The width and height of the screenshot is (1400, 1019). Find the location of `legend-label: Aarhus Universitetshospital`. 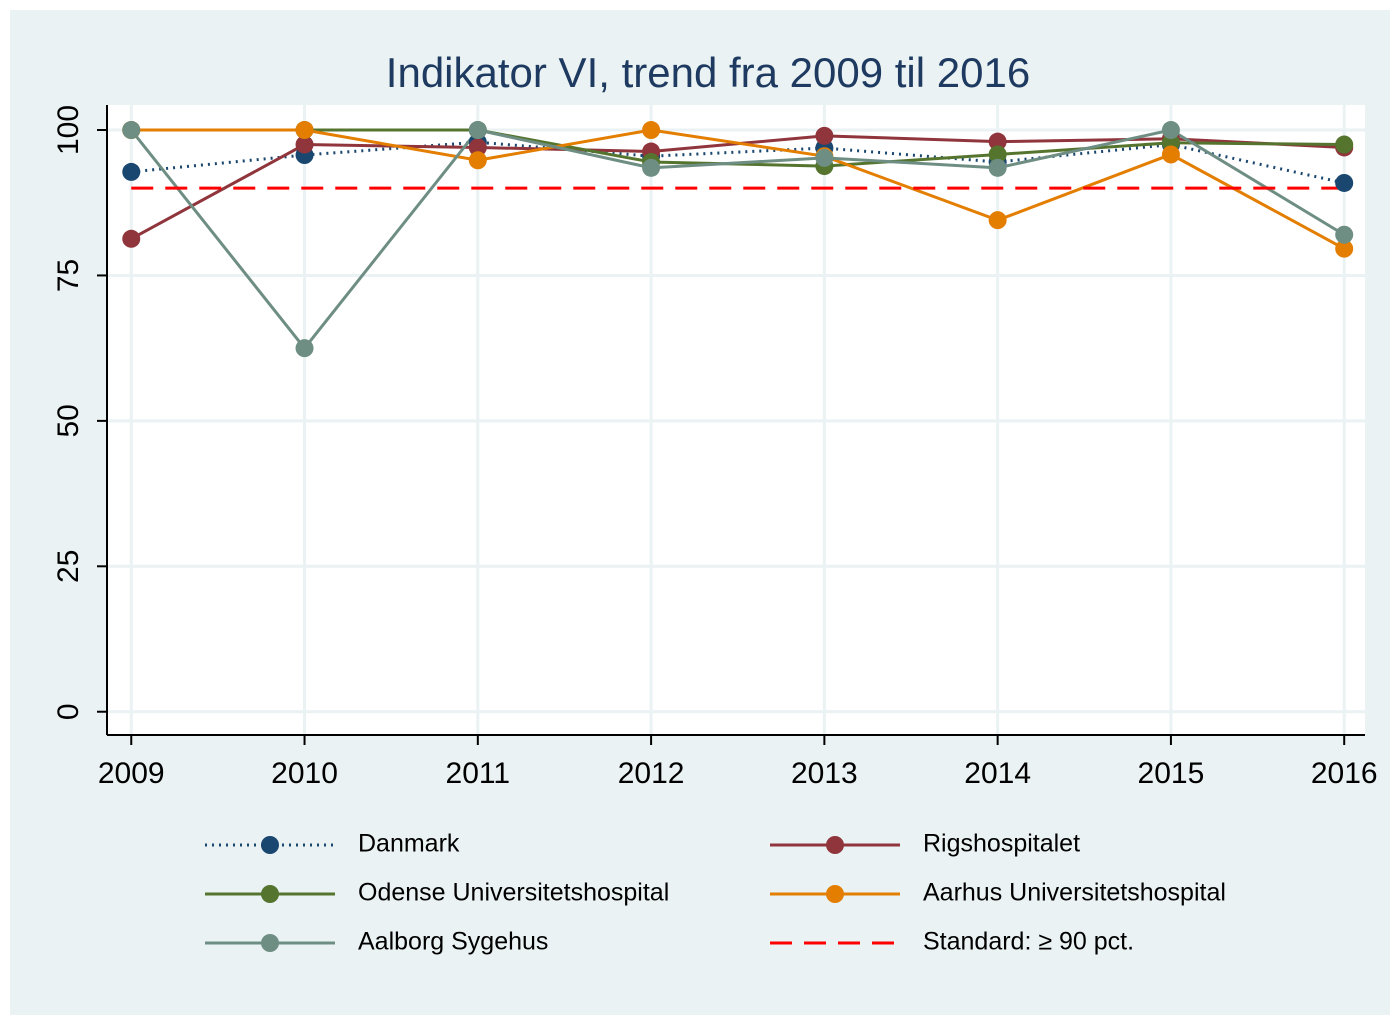

legend-label: Aarhus Universitetshospital is located at coordinates (1074, 893).